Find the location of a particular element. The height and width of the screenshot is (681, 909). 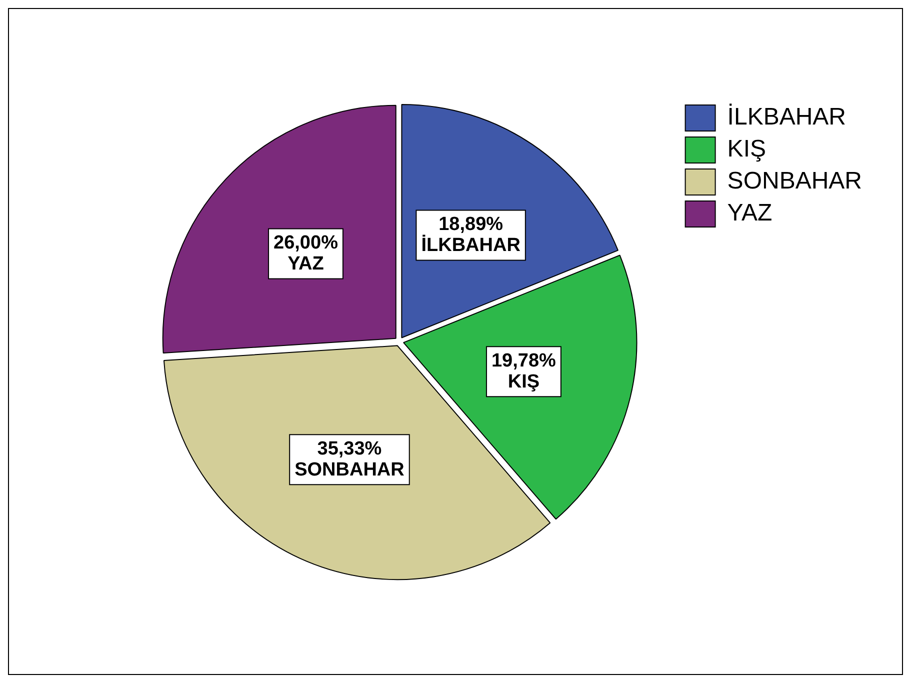

legend-label: YAZ is located at coordinates (749, 213).